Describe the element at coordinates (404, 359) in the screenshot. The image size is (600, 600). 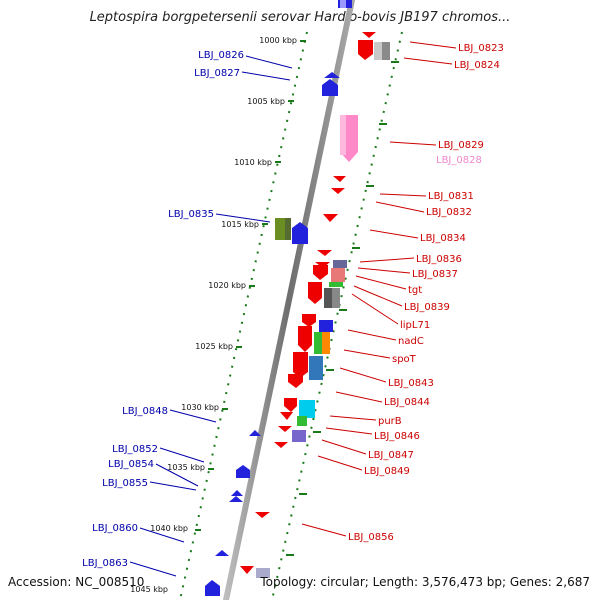
I see `gene-label-spot: spoT` at that location.